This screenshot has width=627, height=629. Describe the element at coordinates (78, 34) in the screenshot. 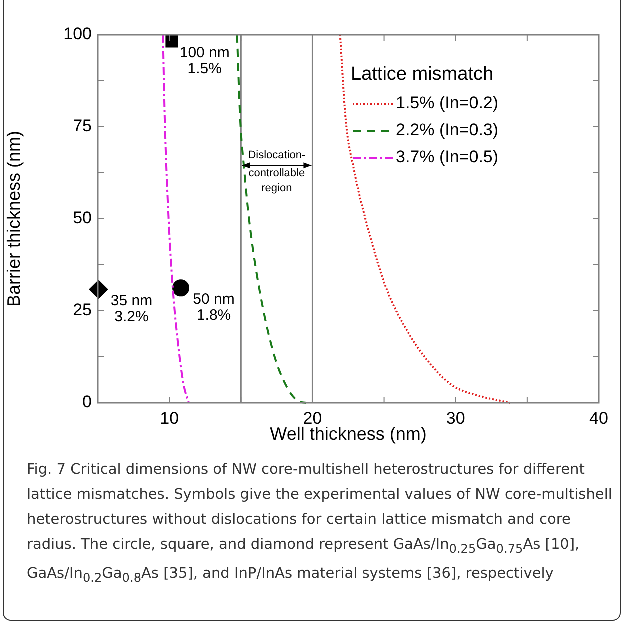

I see `y-tick-label: 100` at that location.